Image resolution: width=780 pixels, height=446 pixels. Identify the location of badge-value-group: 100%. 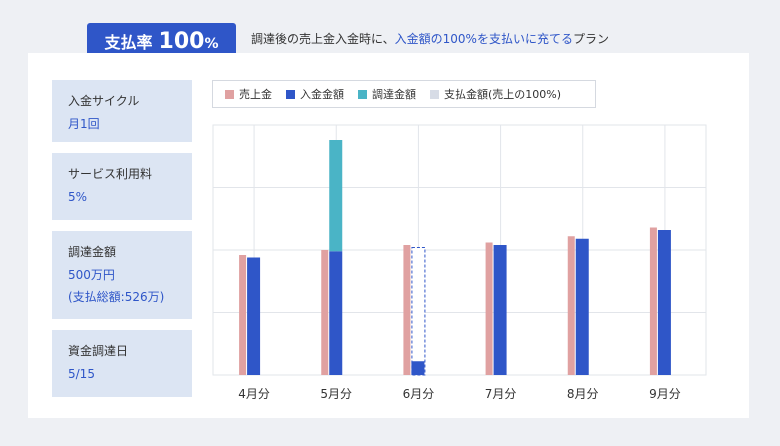
(189, 41).